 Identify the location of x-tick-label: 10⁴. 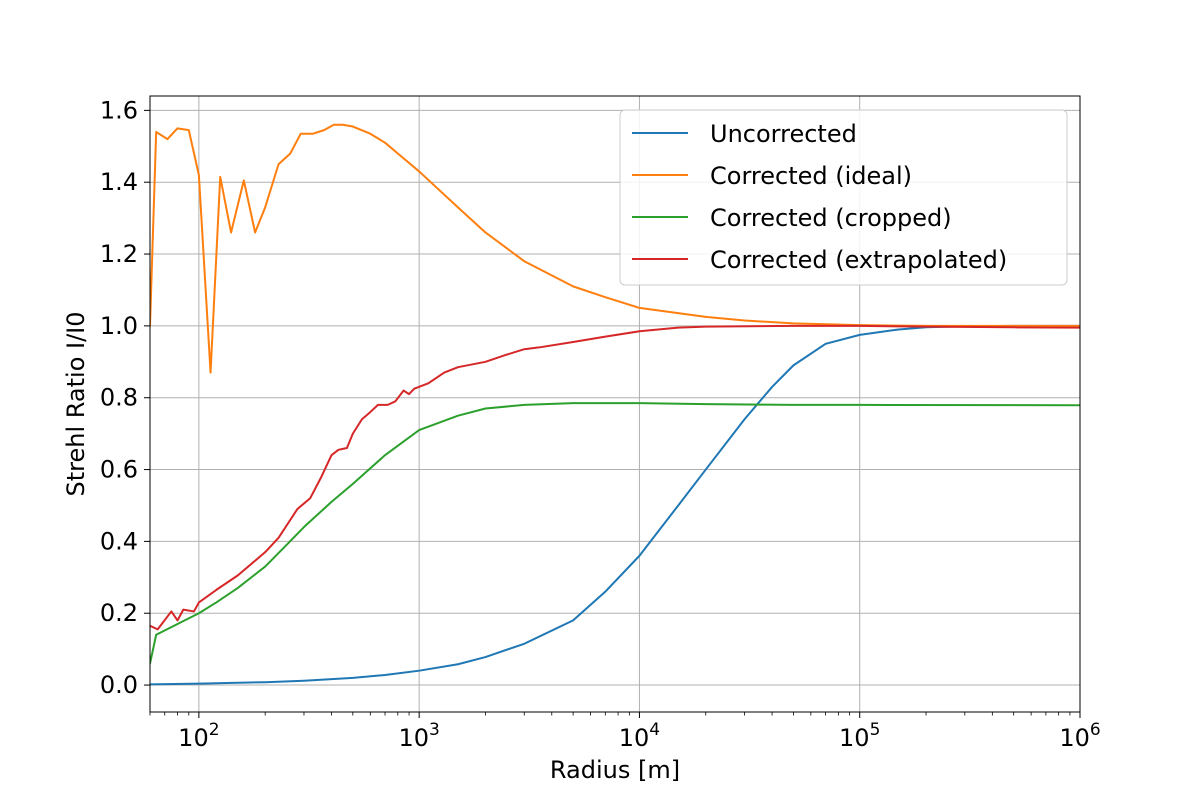
(639, 736).